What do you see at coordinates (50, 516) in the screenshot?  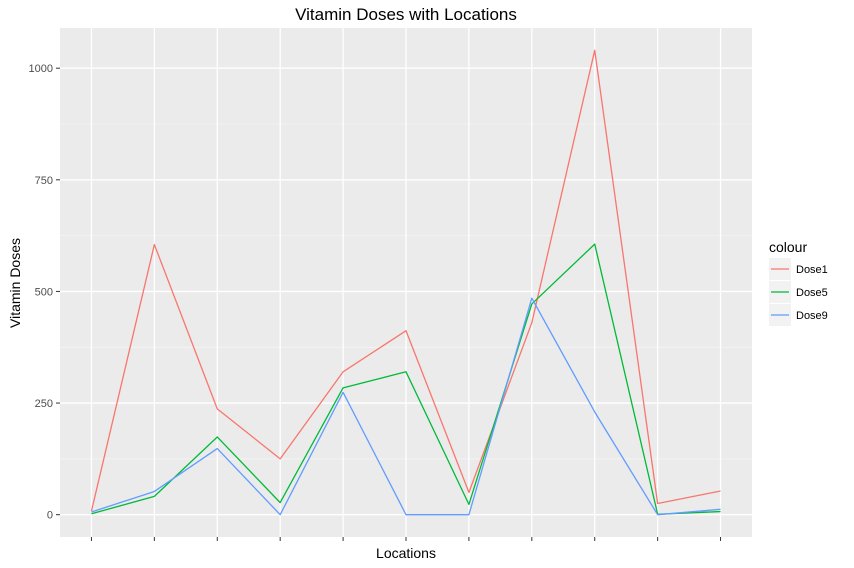 I see `y-tick-label: 0` at bounding box center [50, 516].